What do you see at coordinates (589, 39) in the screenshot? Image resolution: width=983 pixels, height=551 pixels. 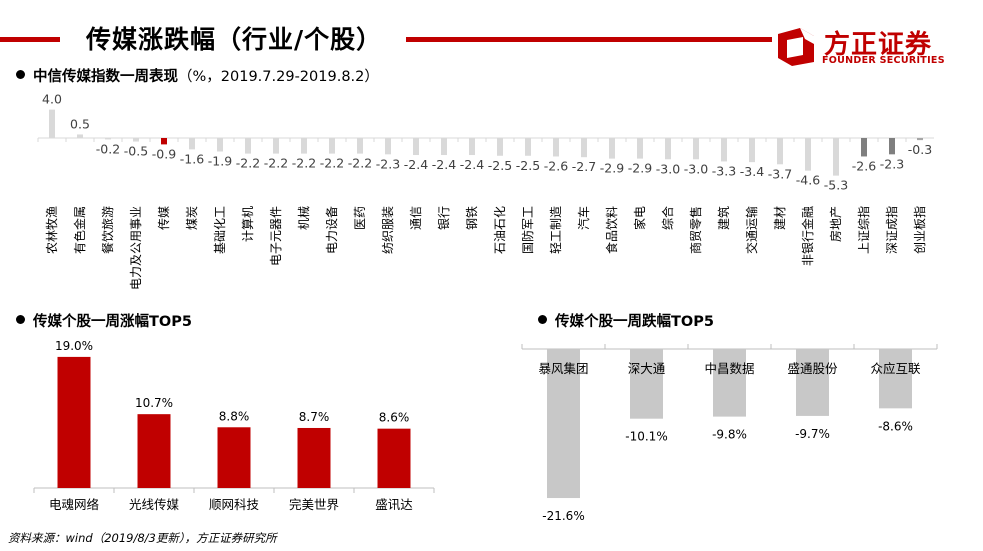 I see `header-rule-right` at bounding box center [589, 39].